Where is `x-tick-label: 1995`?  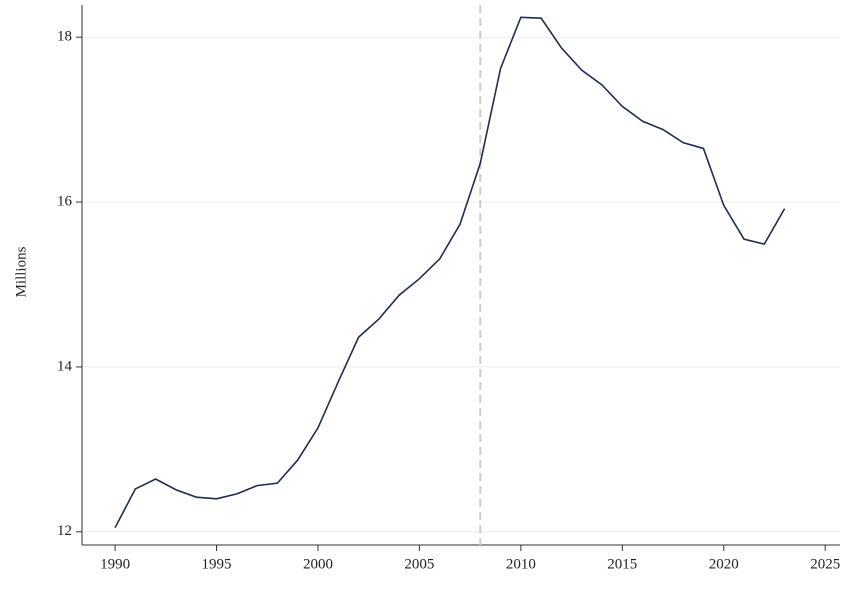
x-tick-label: 1995 is located at coordinates (217, 564).